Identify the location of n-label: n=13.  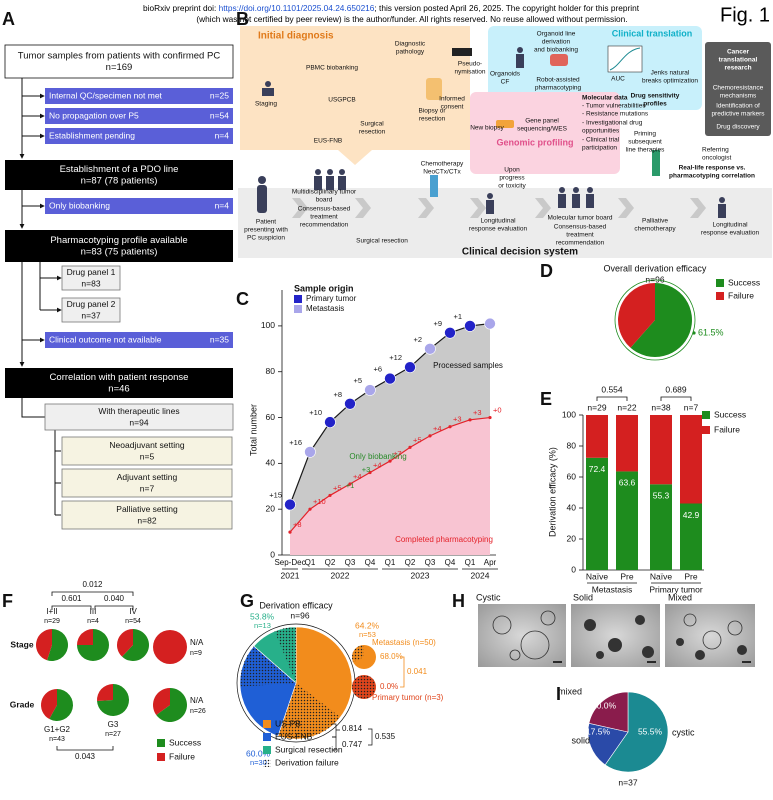
(262, 625).